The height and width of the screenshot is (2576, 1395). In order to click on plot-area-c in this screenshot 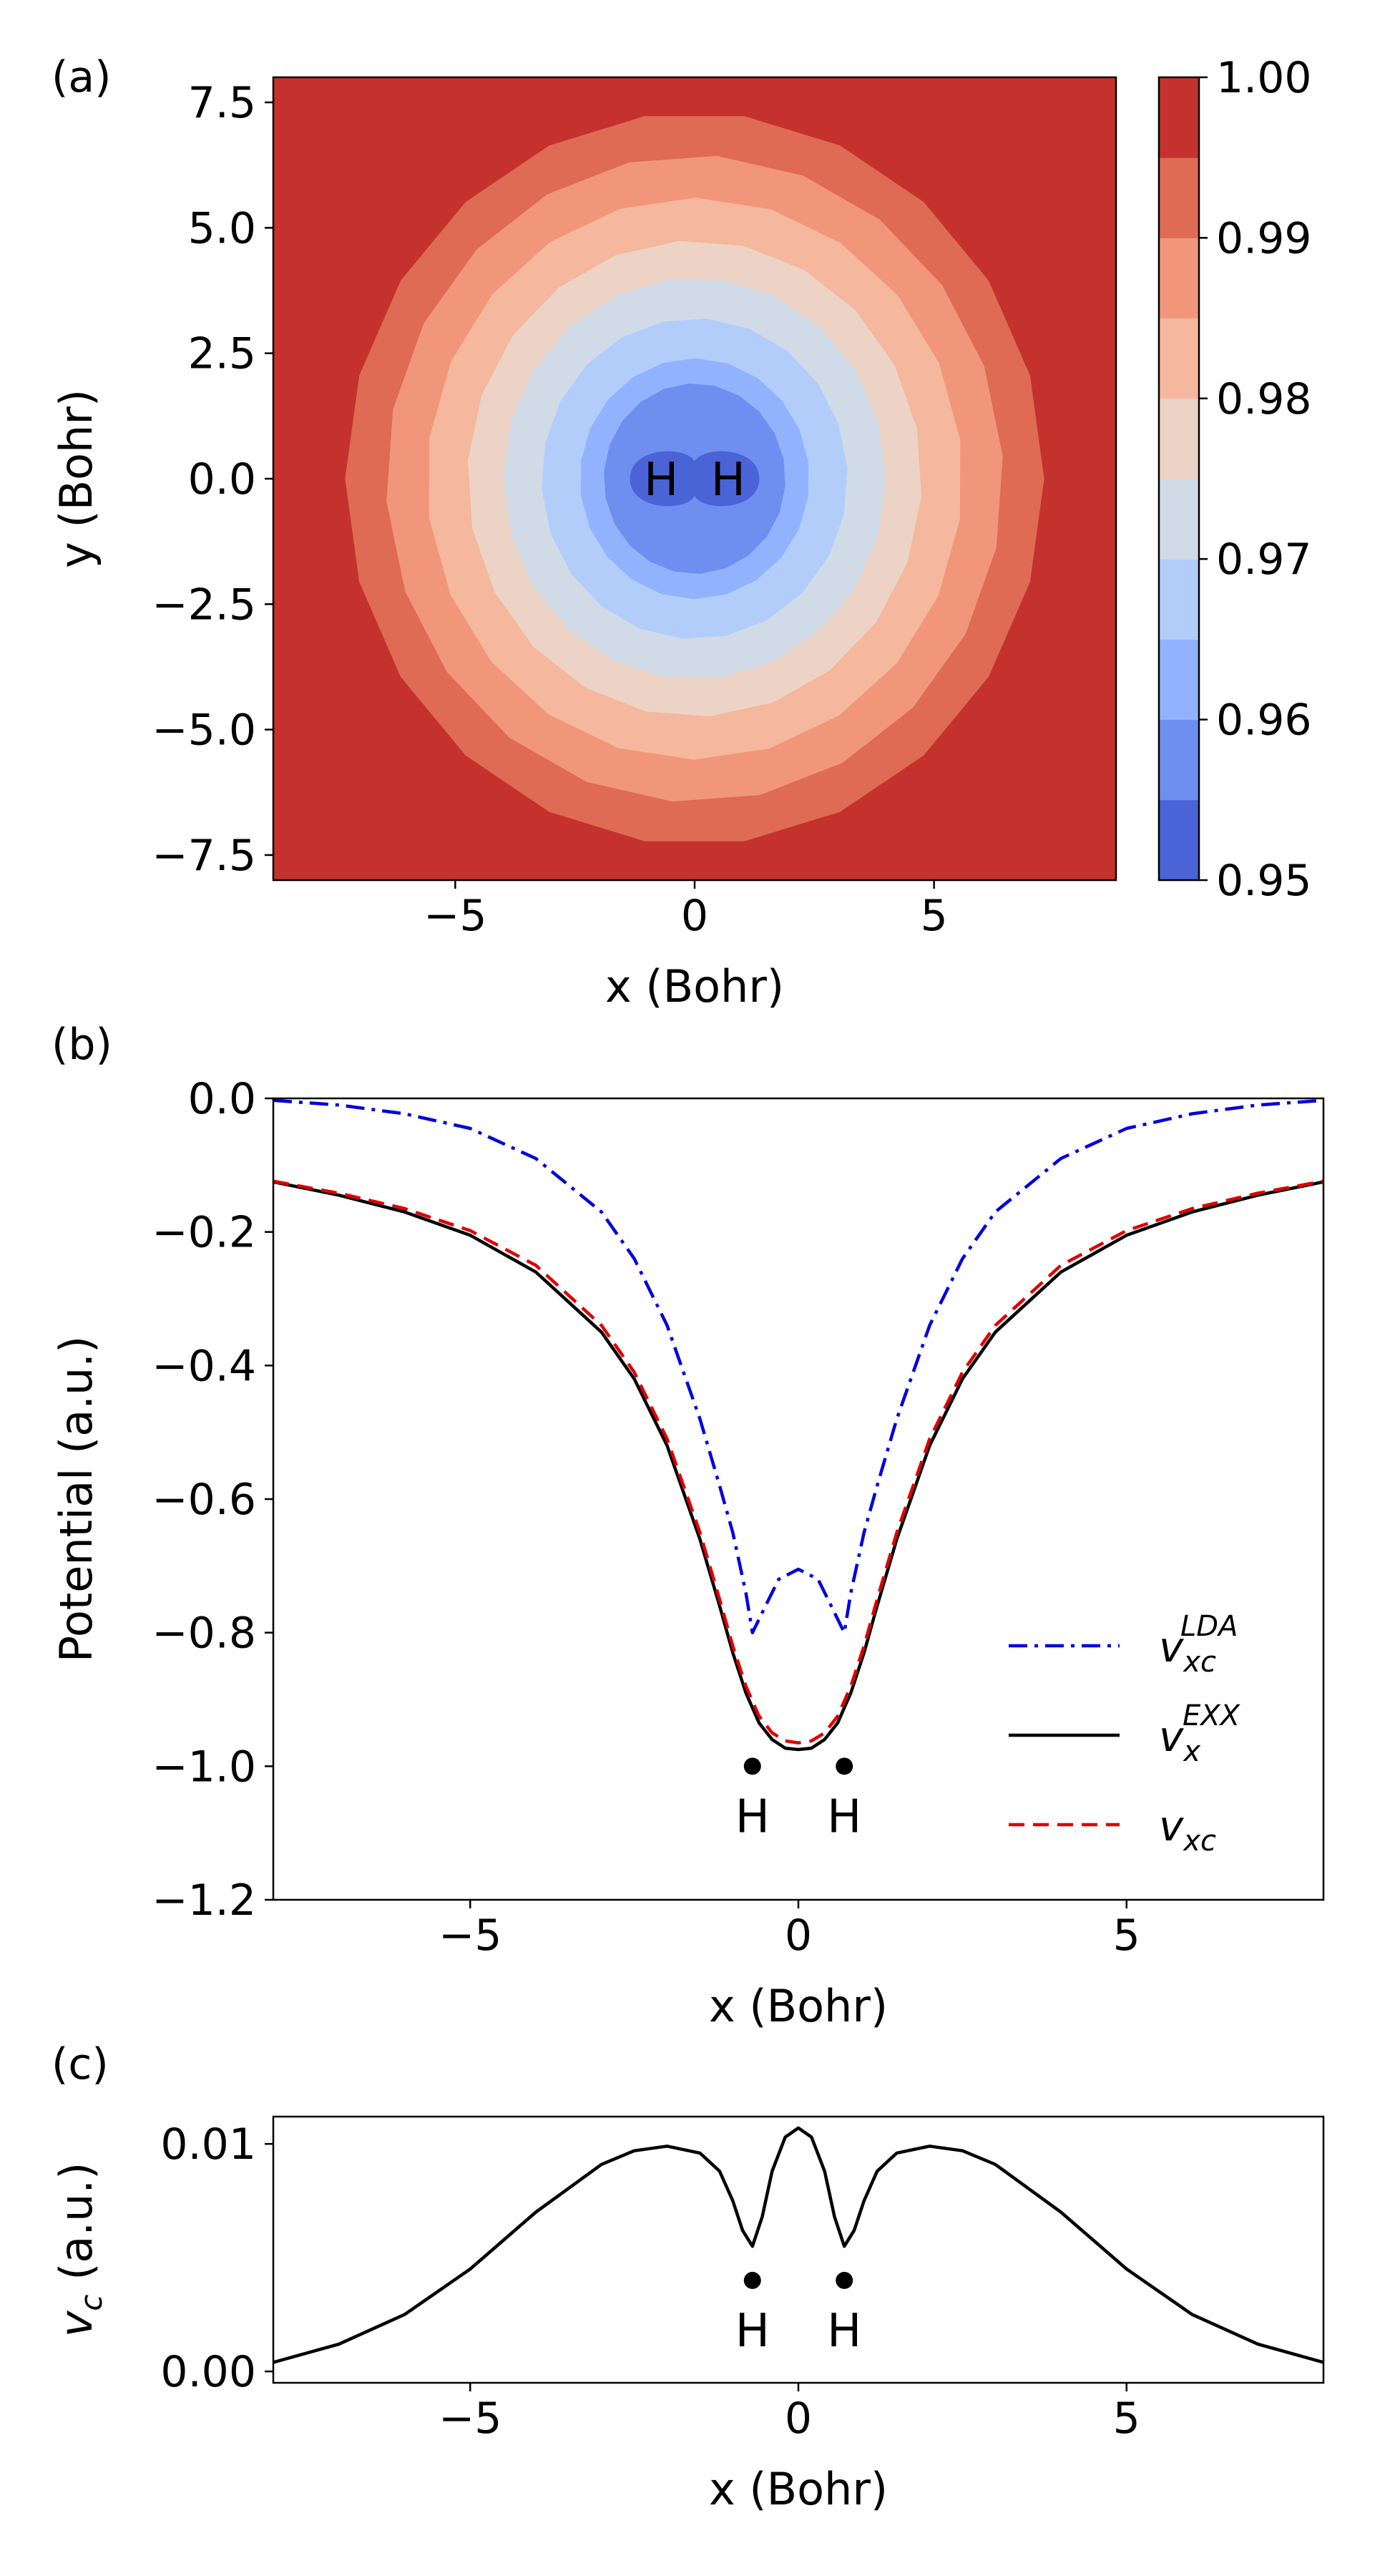, I will do `click(798, 2245)`.